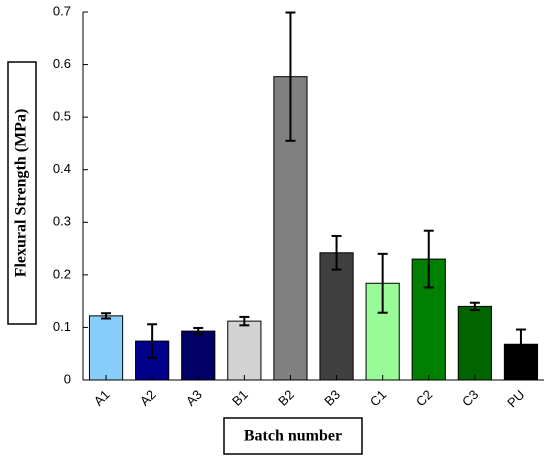 The width and height of the screenshot is (550, 462). I want to click on x-tick-label: B1, so click(240, 398).